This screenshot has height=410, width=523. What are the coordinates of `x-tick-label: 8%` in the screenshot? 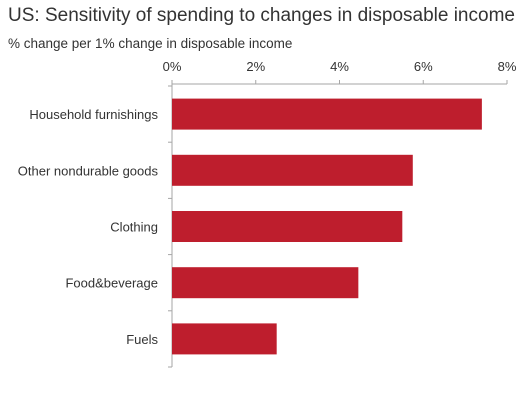 It's located at (507, 66).